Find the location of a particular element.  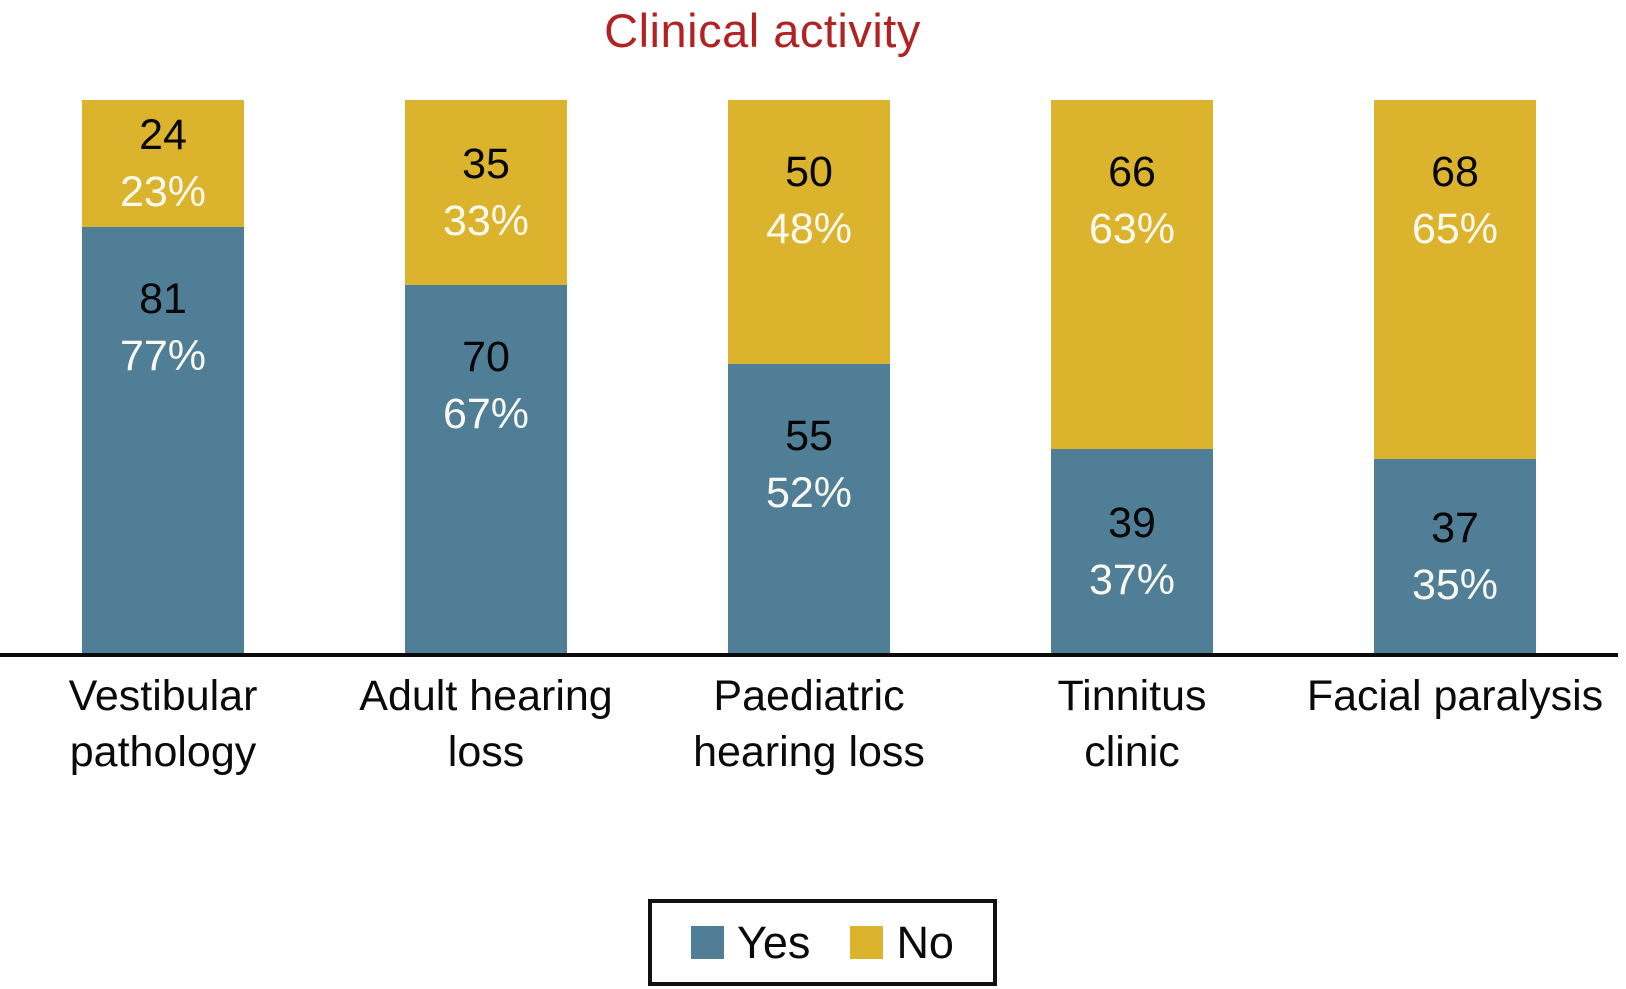

segment-yes: 39 37% is located at coordinates (1132, 552).